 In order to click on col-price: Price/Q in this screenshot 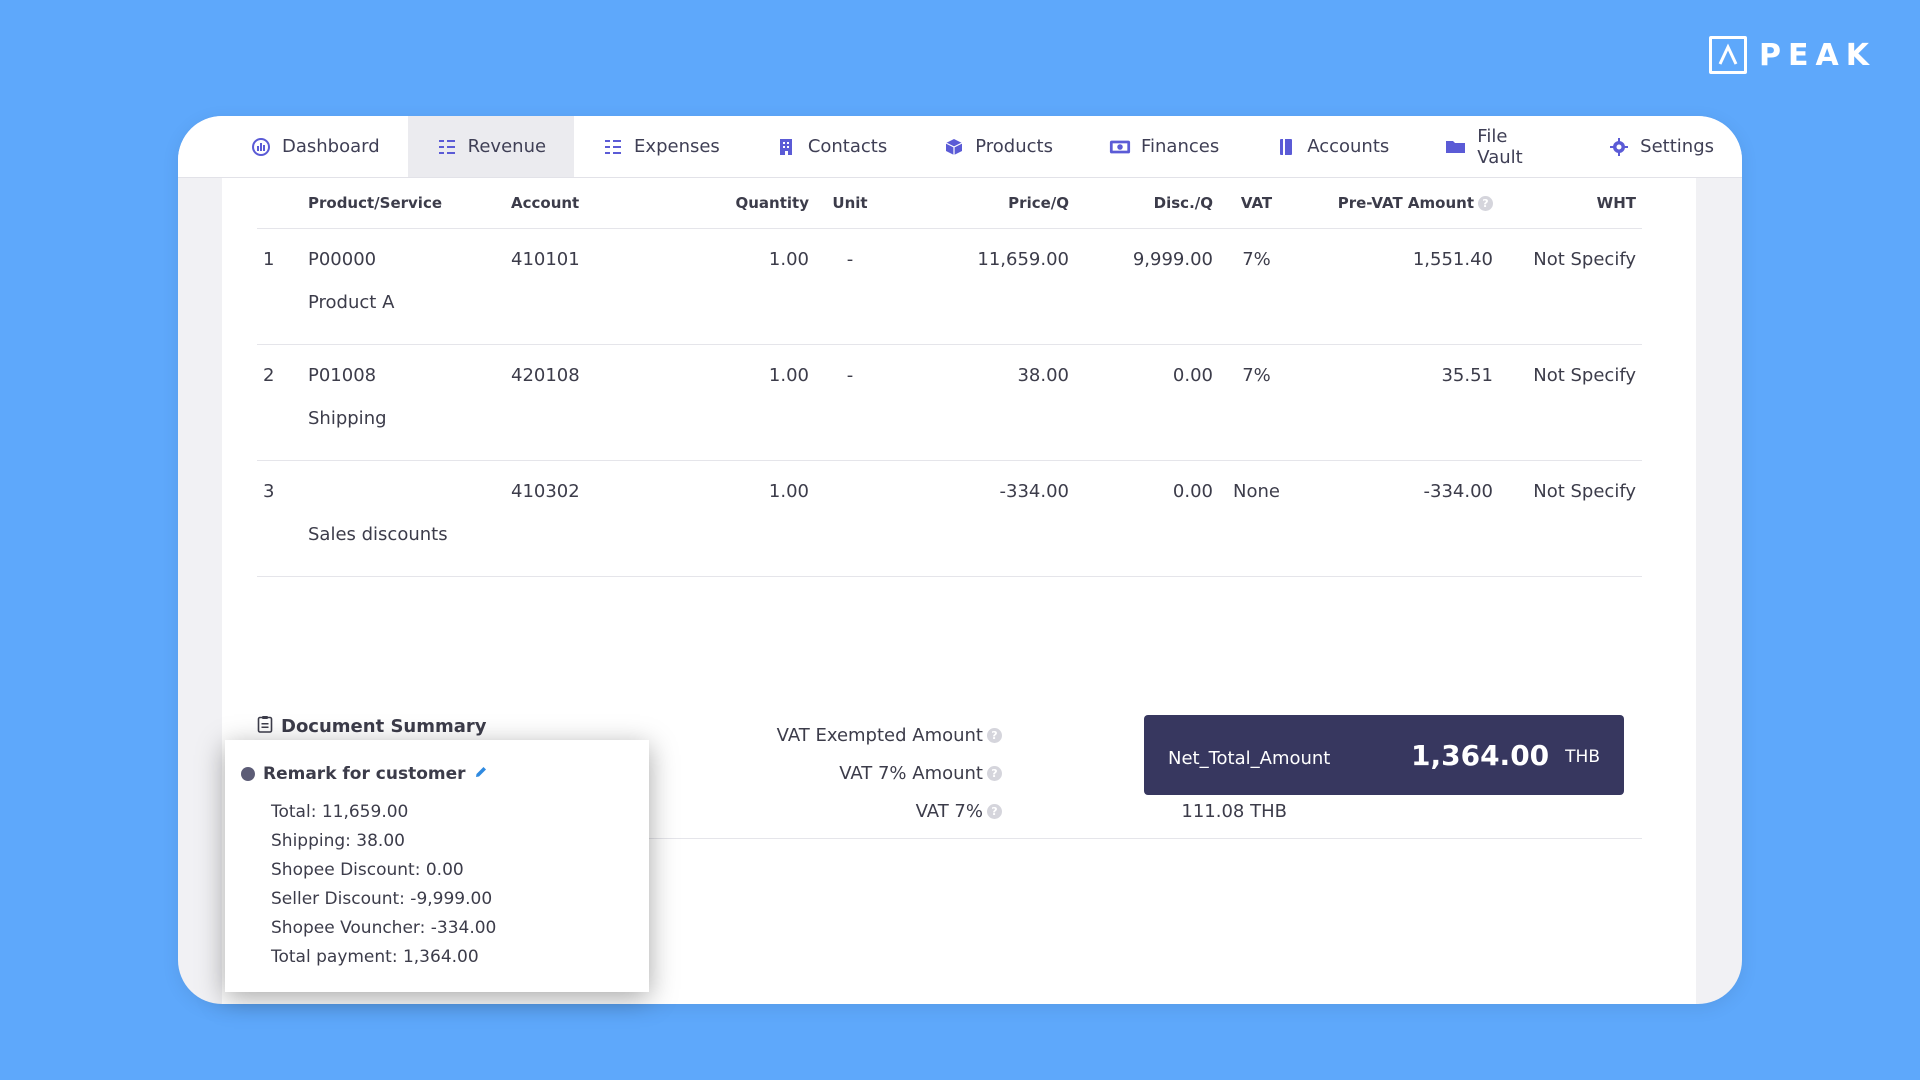, I will do `click(980, 203)`.